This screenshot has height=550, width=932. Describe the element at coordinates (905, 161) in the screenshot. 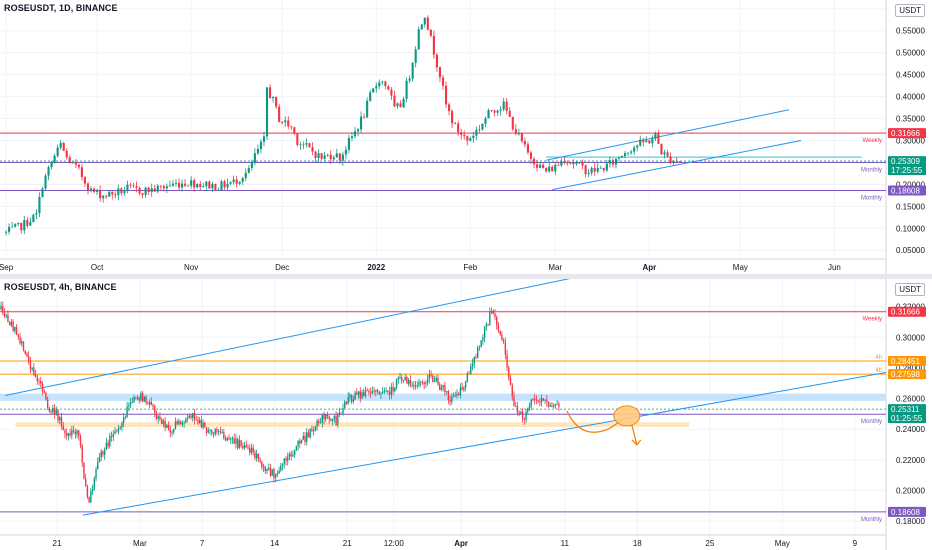

I see `current-price-tag-label: 0.25309` at that location.